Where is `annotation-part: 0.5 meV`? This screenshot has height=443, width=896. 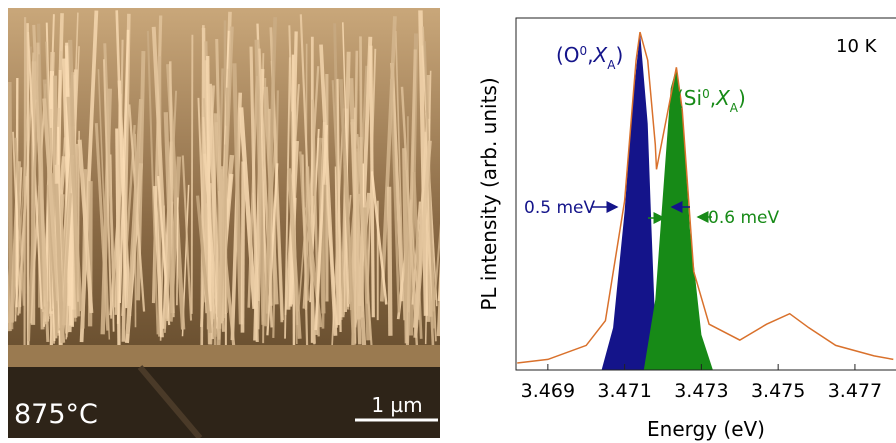
annotation-part: 0.5 meV is located at coordinates (559, 208).